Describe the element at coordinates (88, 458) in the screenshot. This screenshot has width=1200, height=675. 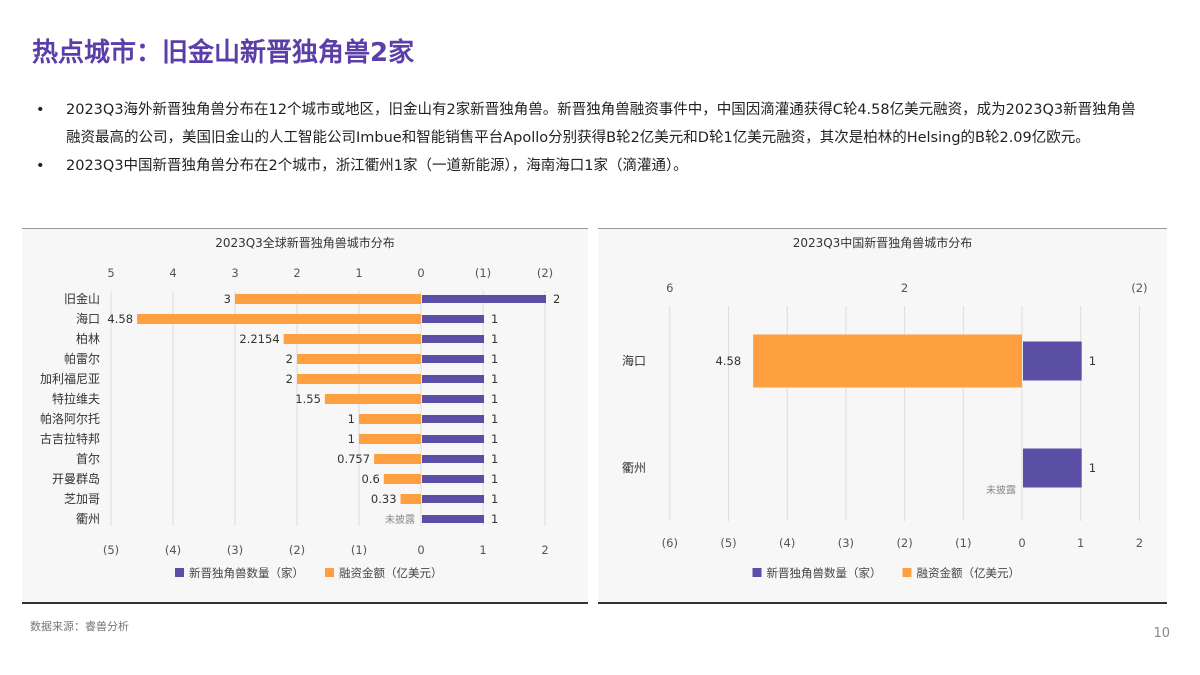
I see `category-label: 首尔` at that location.